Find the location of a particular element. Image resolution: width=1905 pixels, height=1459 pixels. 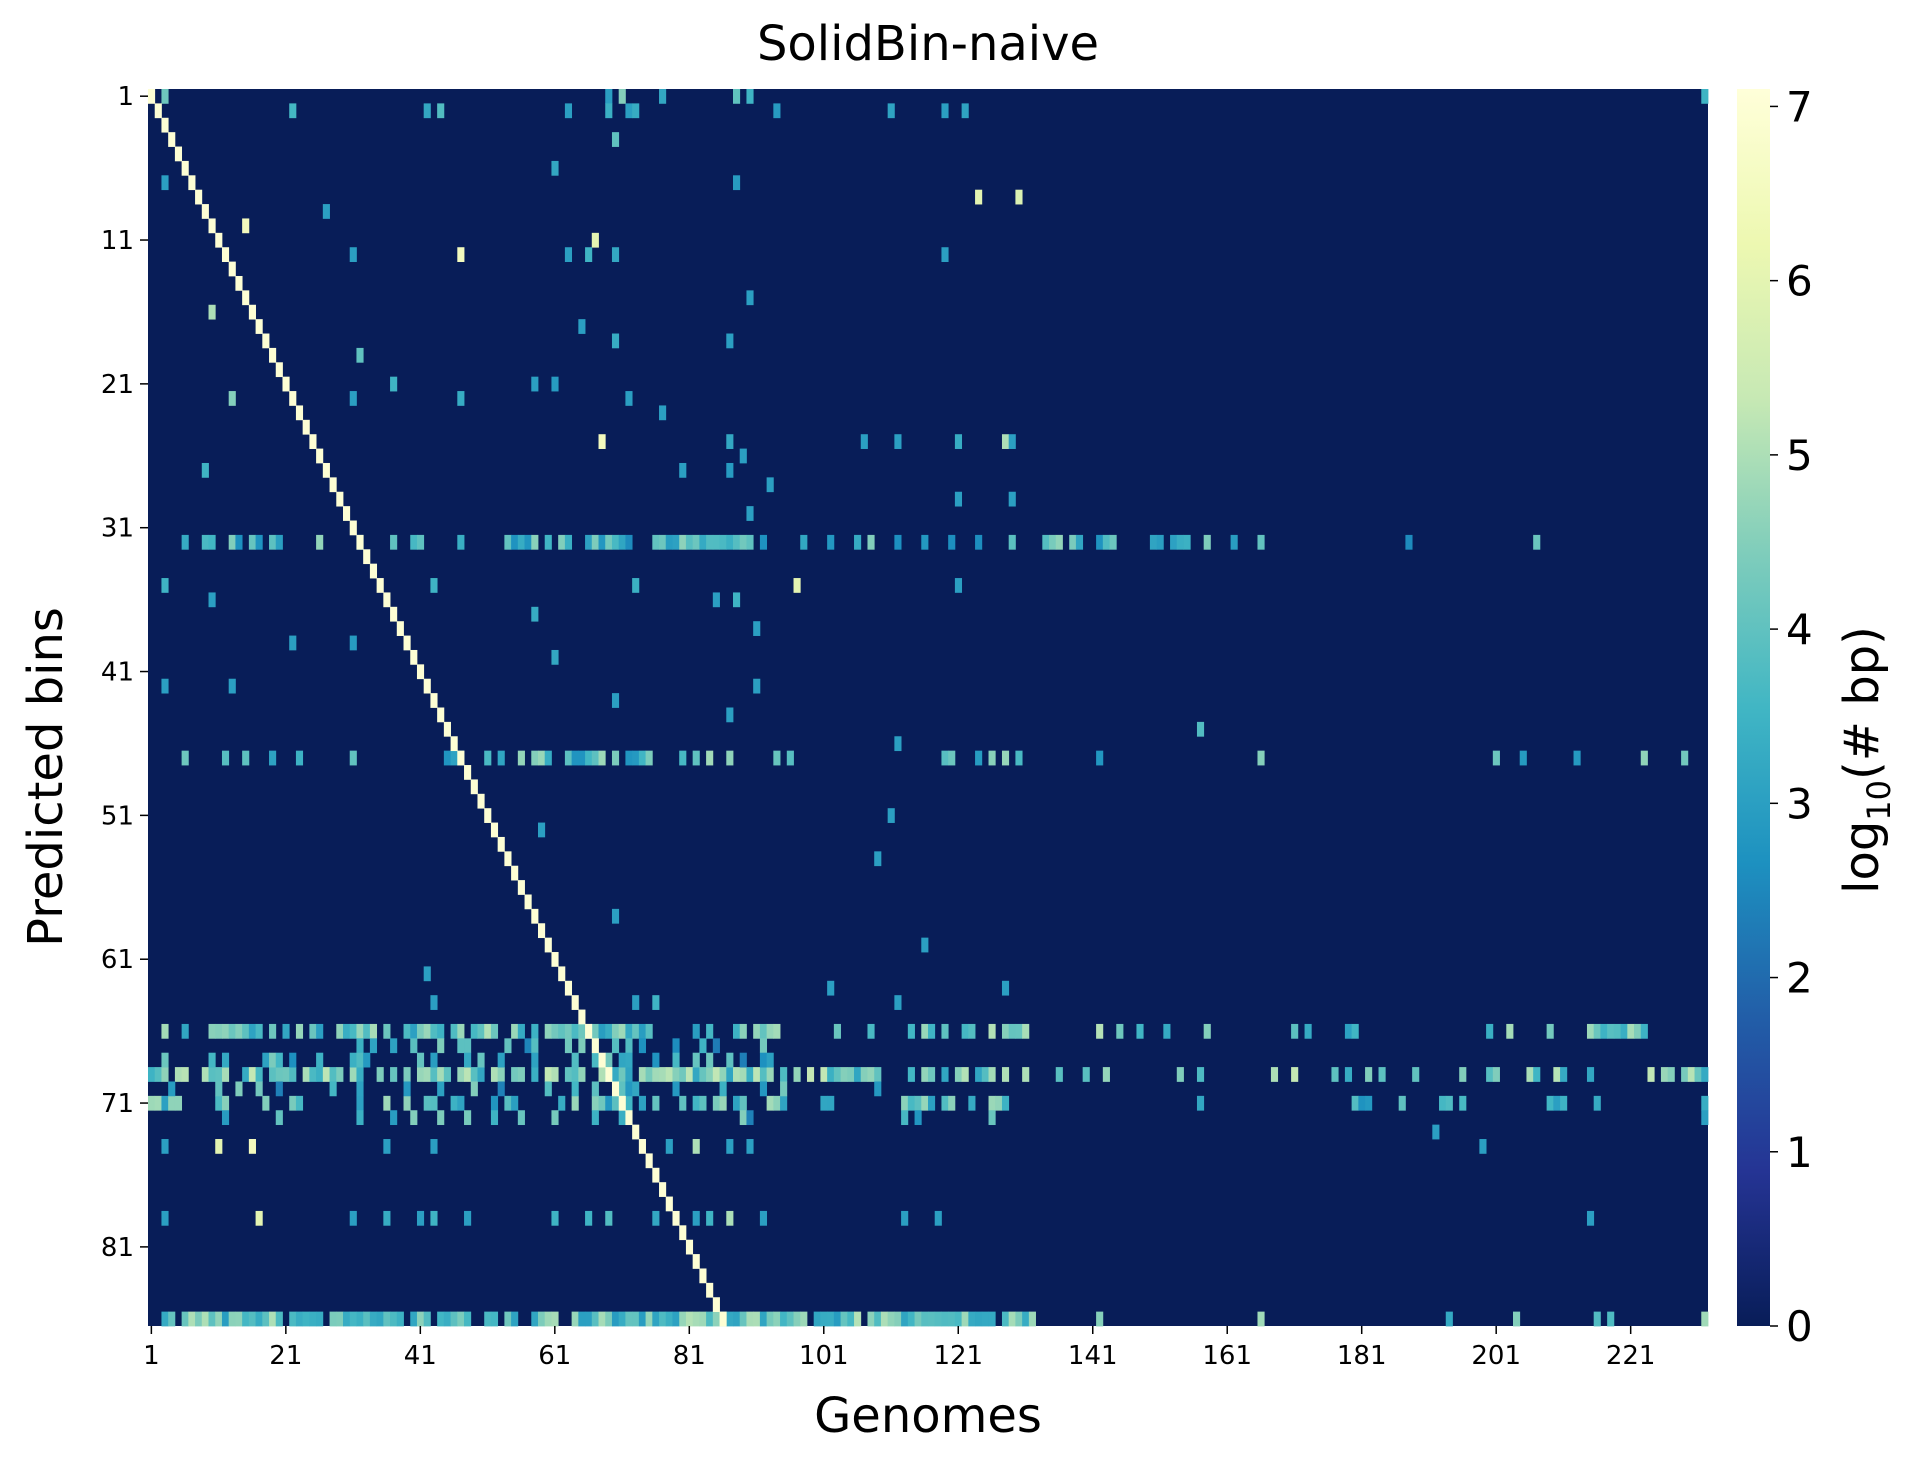

colorbar-tick-label: 1 is located at coordinates (1799, 1152).